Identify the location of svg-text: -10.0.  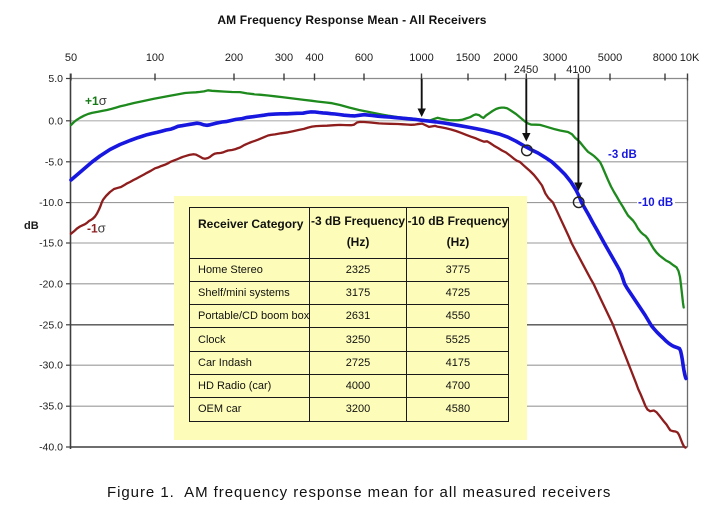
(51, 203).